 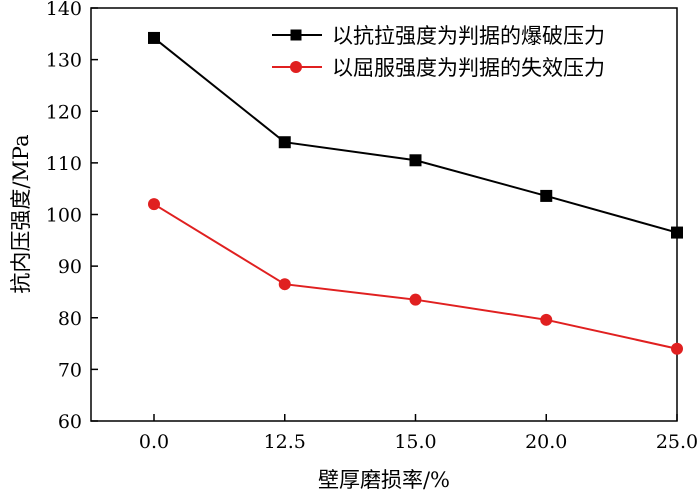 What do you see at coordinates (468, 36) in the screenshot?
I see `legend-label-1: 以抗拉强度为判据的爆破压力` at bounding box center [468, 36].